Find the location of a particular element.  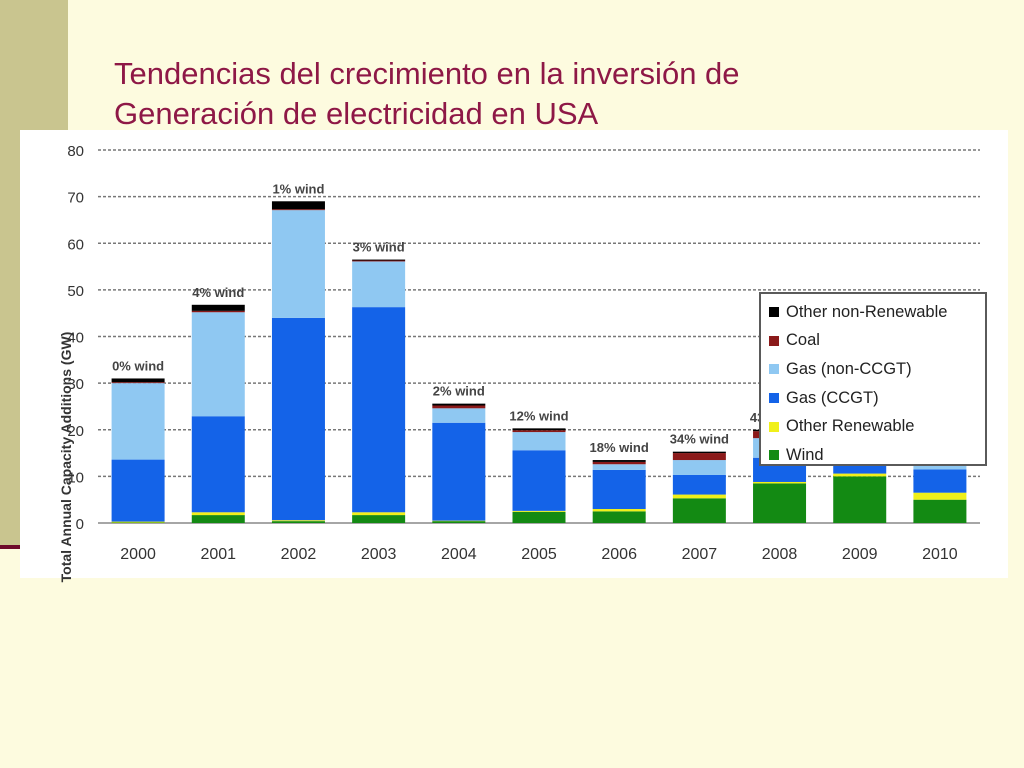

x-tick-label: 2001 is located at coordinates (218, 554).